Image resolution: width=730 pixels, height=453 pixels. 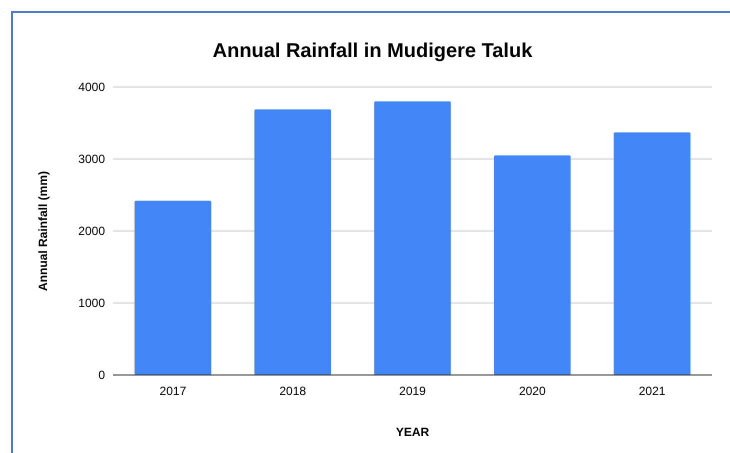 I want to click on x-tick-label: 2018, so click(x=292, y=391).